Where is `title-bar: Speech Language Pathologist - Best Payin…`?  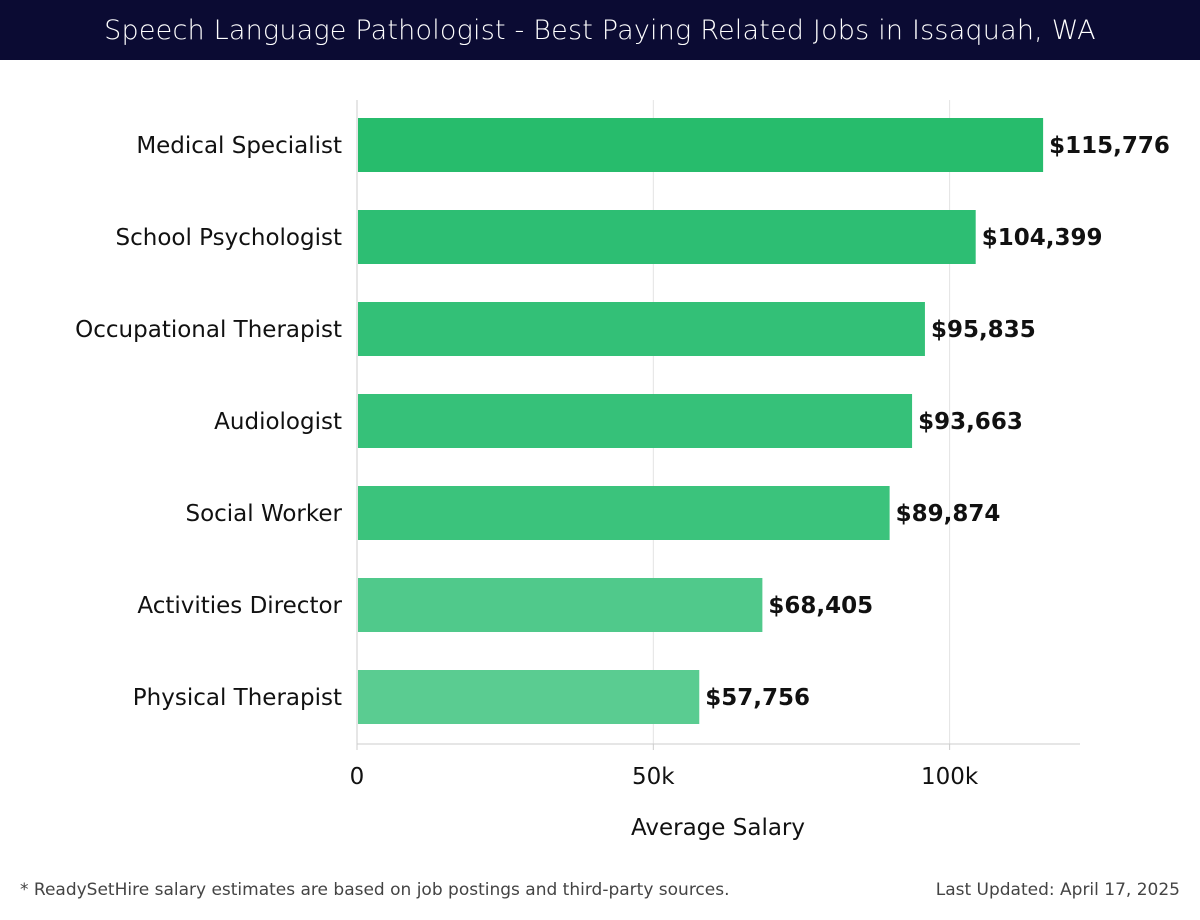
title-bar: Speech Language Pathologist - Best Payin… is located at coordinates (600, 30).